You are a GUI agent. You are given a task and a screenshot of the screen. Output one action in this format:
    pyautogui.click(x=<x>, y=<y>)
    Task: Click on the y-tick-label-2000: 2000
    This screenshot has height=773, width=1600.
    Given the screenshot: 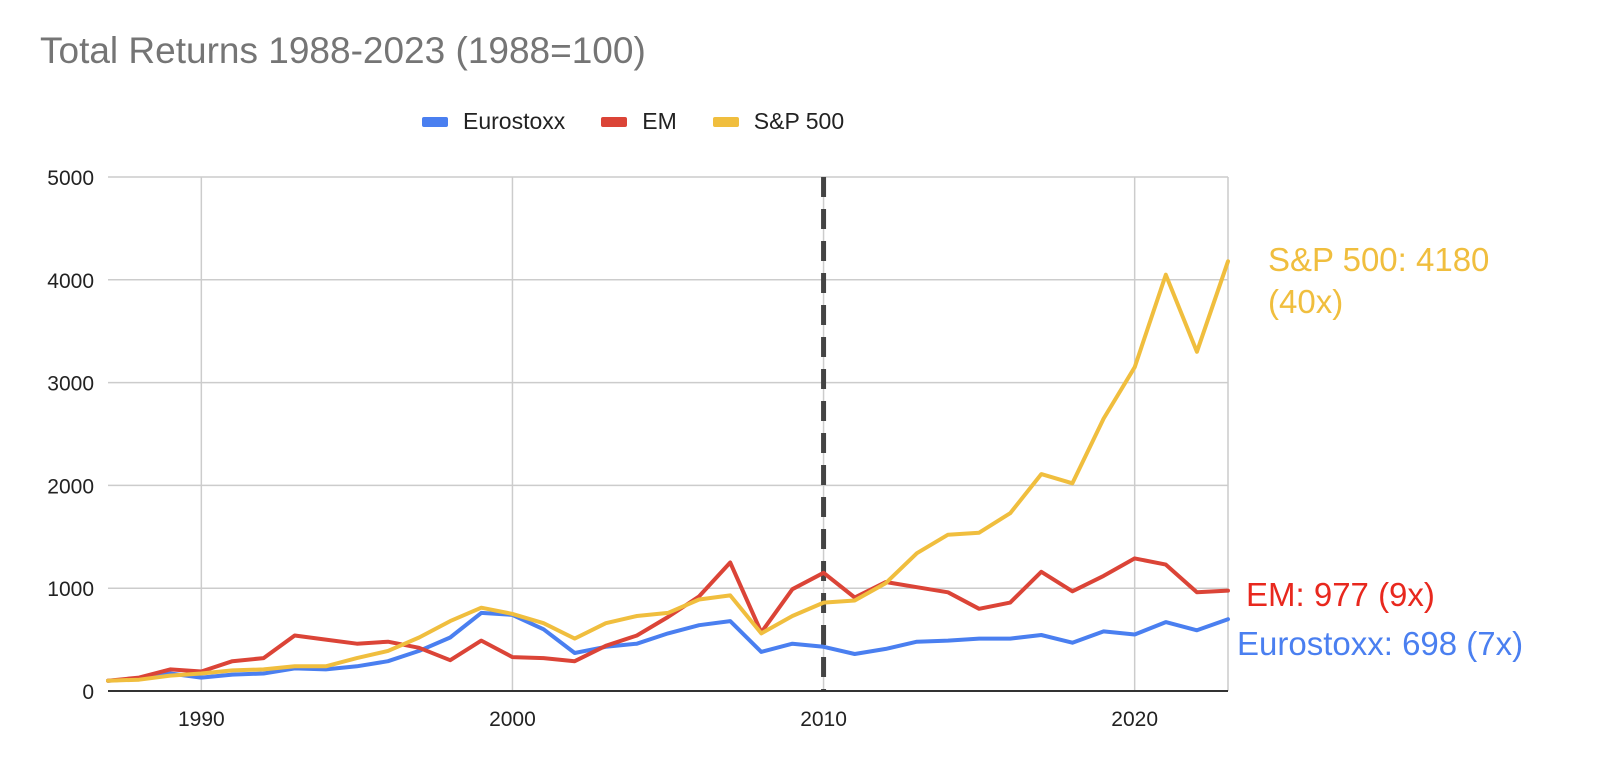 What is the action you would take?
    pyautogui.click(x=70, y=486)
    